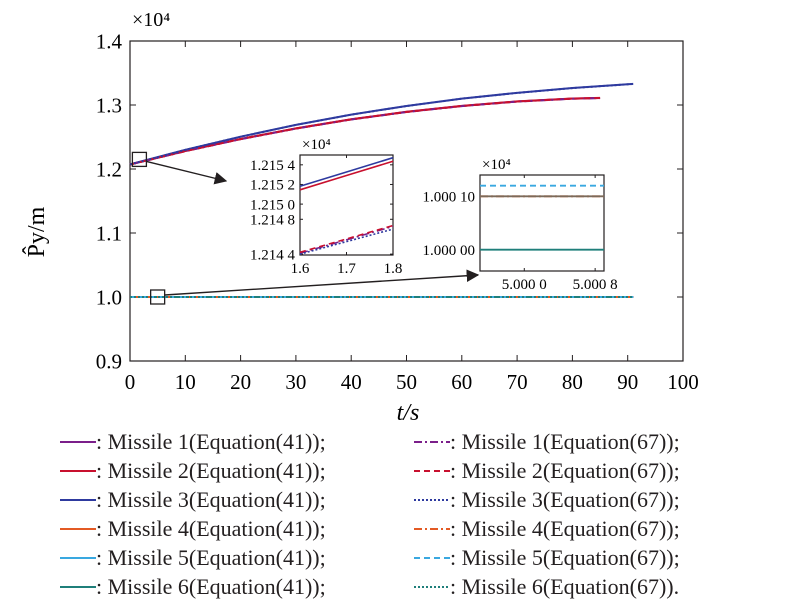 This screenshot has width=800, height=612. What do you see at coordinates (449, 198) in the screenshot?
I see `inset2-y-tick-label: 1.000 10` at bounding box center [449, 198].